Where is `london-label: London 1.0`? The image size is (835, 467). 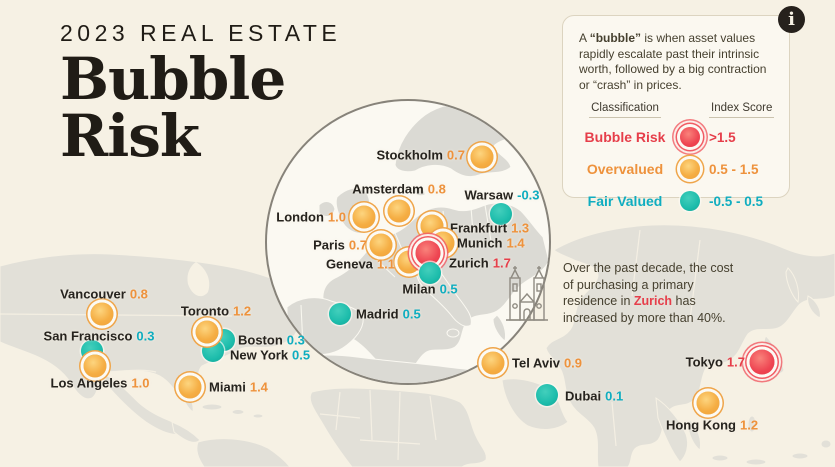
london-label: London 1.0 is located at coordinates (311, 217).